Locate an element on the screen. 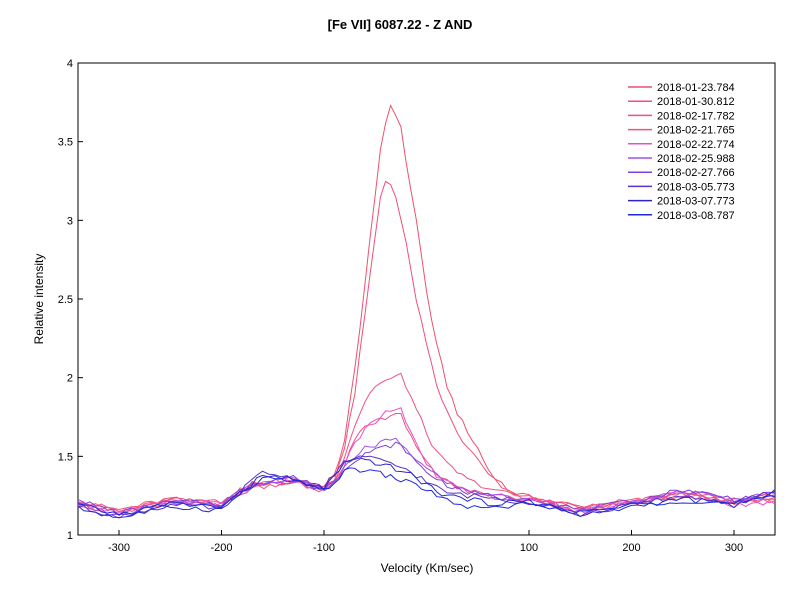 The width and height of the screenshot is (800, 600). y-tick-label-3: 2.5 is located at coordinates (65, 300).